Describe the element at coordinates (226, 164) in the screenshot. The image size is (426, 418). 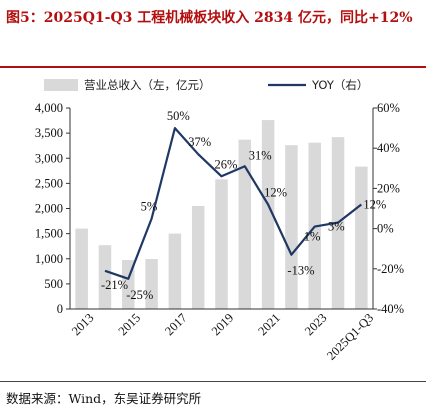
I see `yoy-data-label-2019: 26%` at that location.